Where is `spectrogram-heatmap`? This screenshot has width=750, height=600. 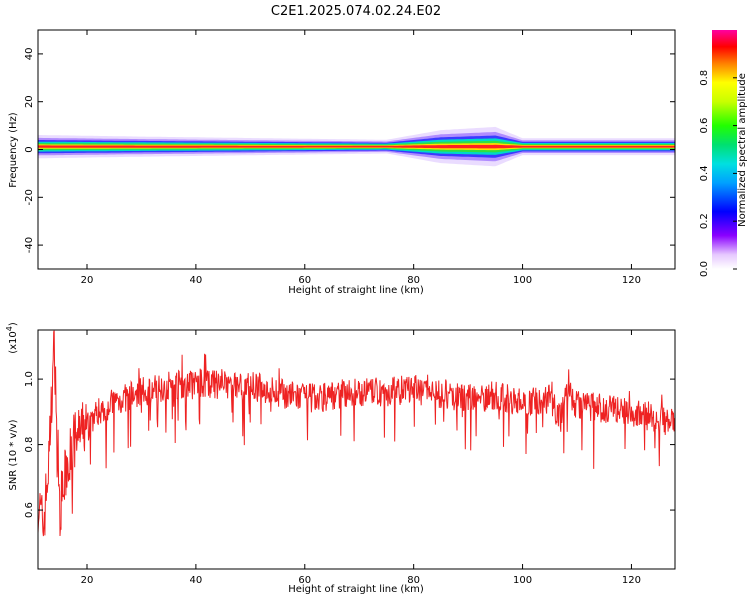 spectrogram-heatmap is located at coordinates (356, 146).